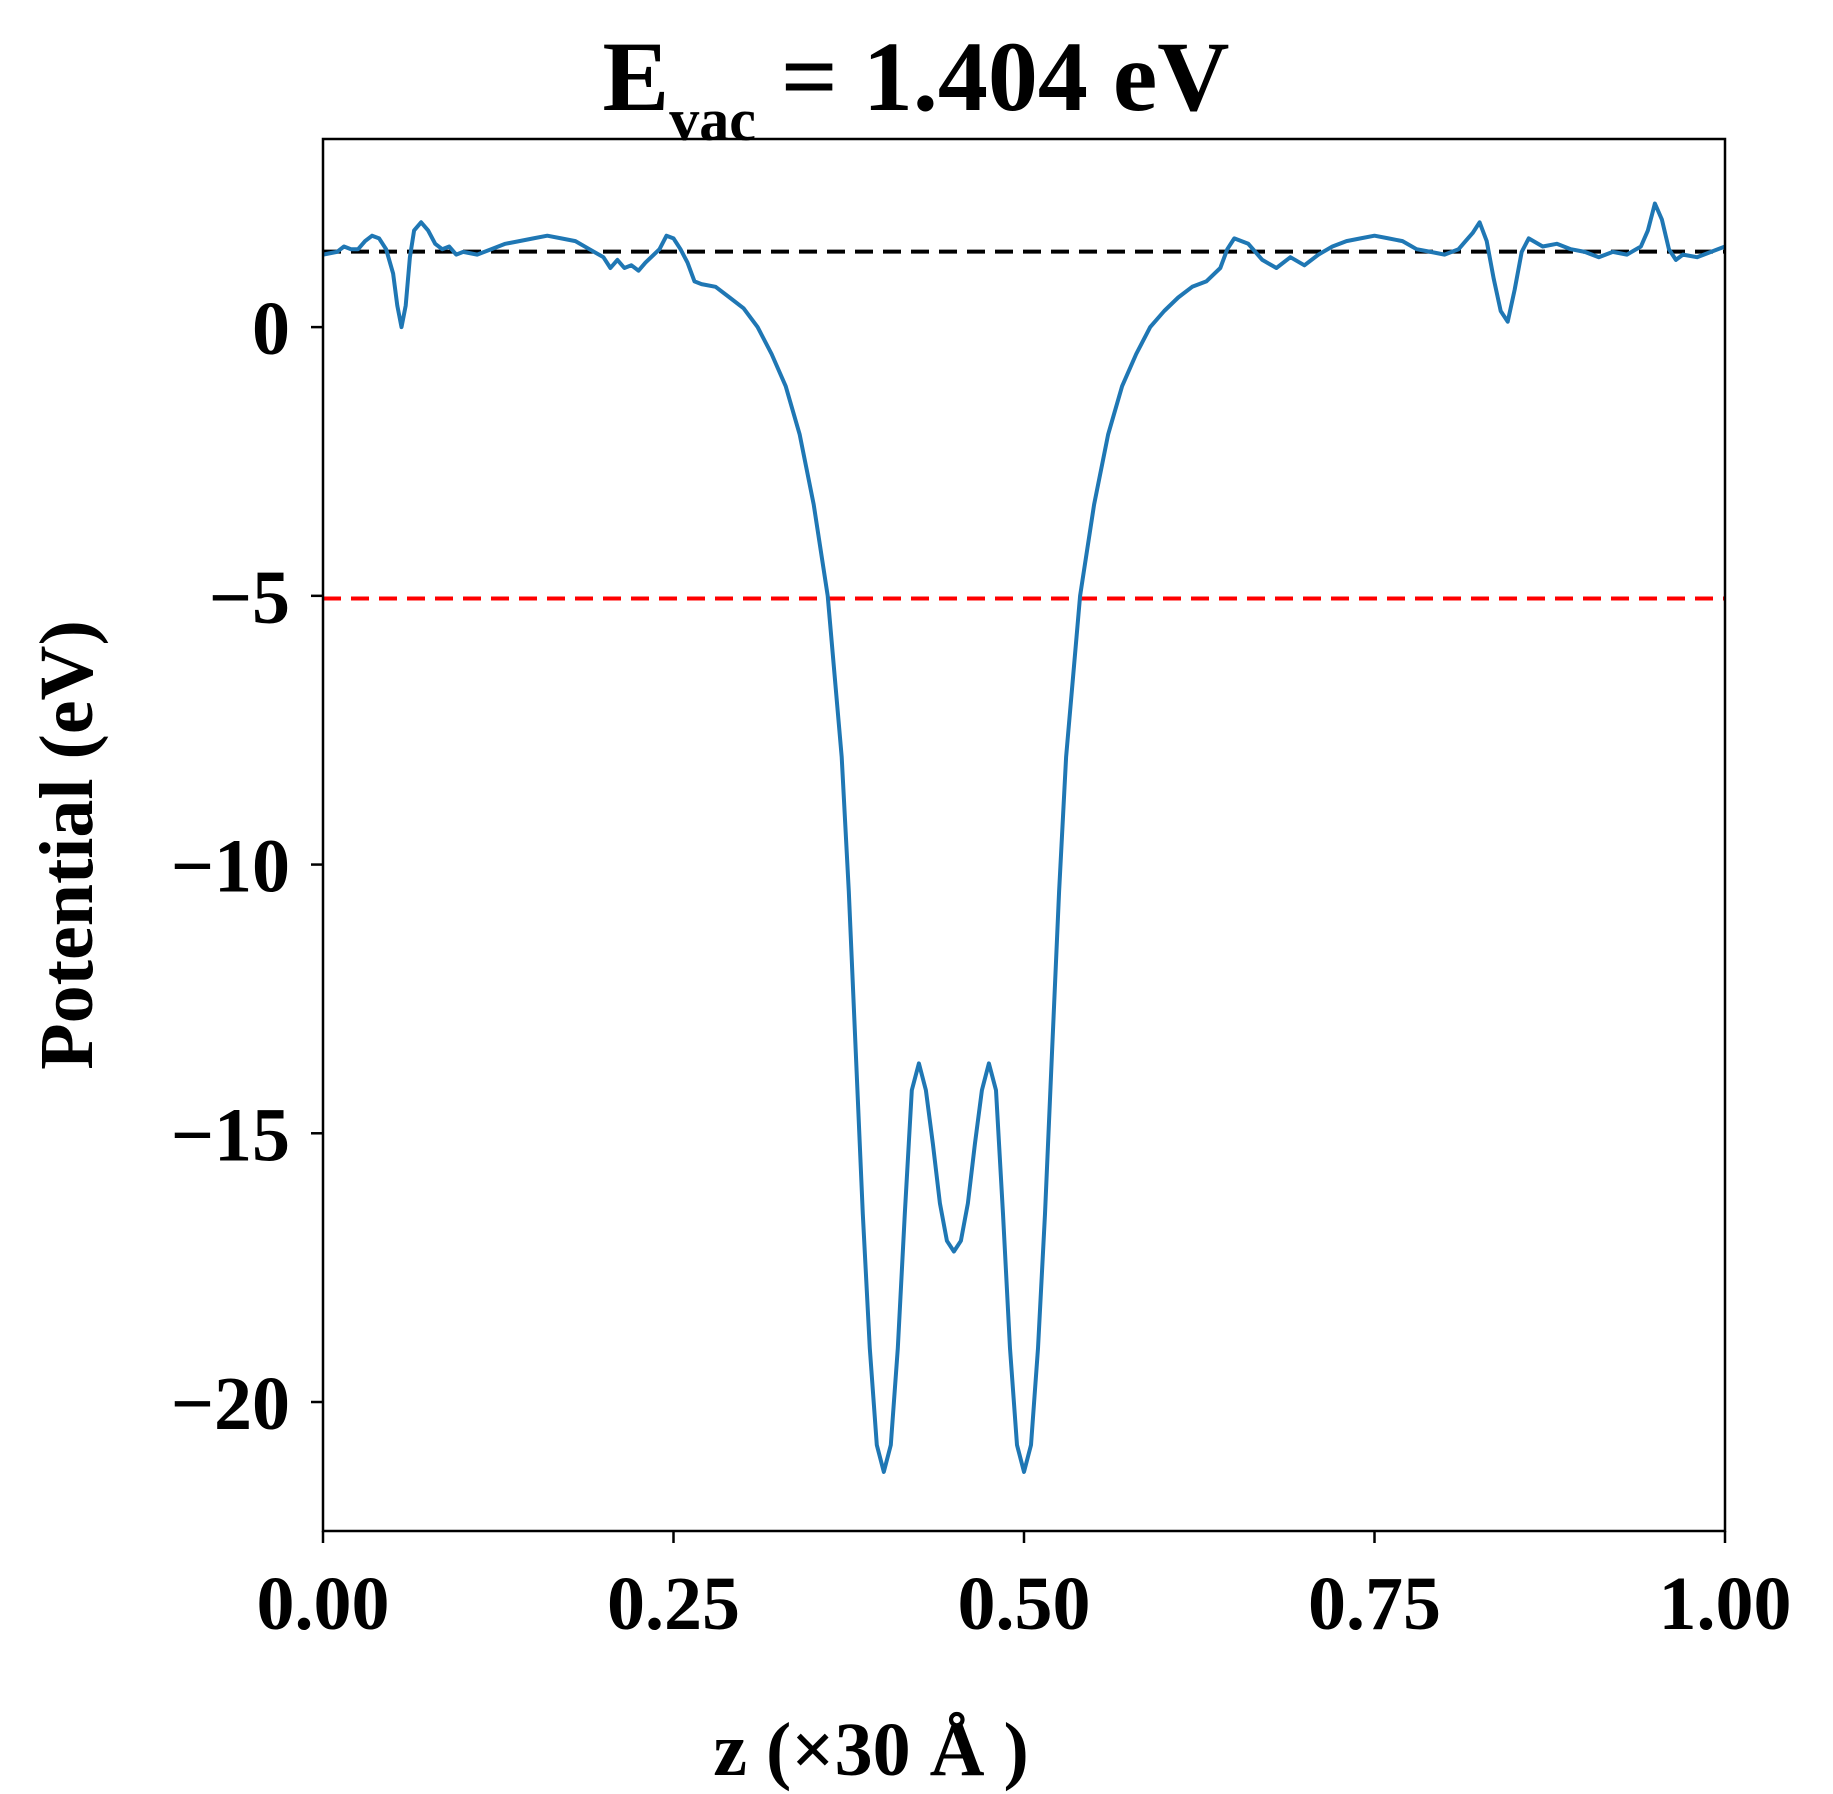  Describe the element at coordinates (230, 1404) in the screenshot. I see `y-tick-label: −20` at that location.